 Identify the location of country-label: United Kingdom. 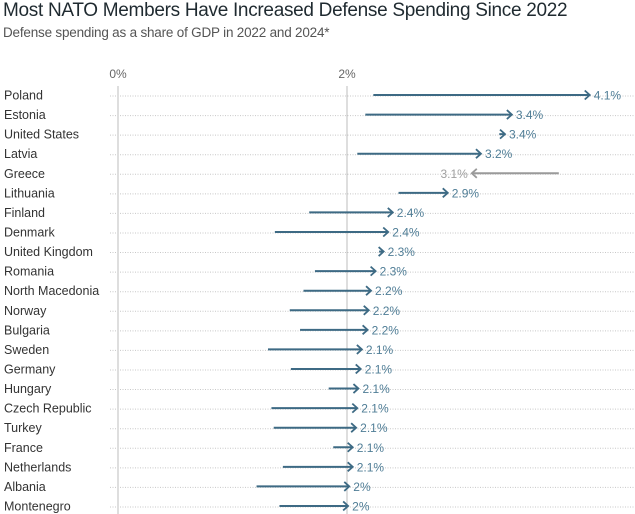
(48, 252).